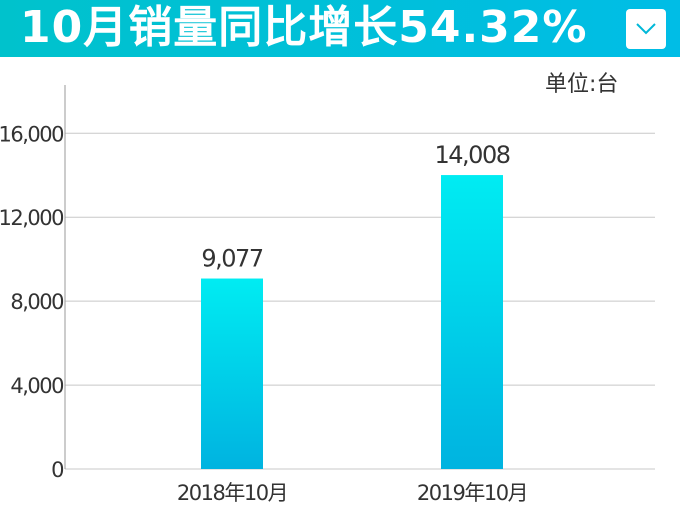 This screenshot has height=510, width=680. I want to click on y-tick-label: 16,000, so click(31, 134).